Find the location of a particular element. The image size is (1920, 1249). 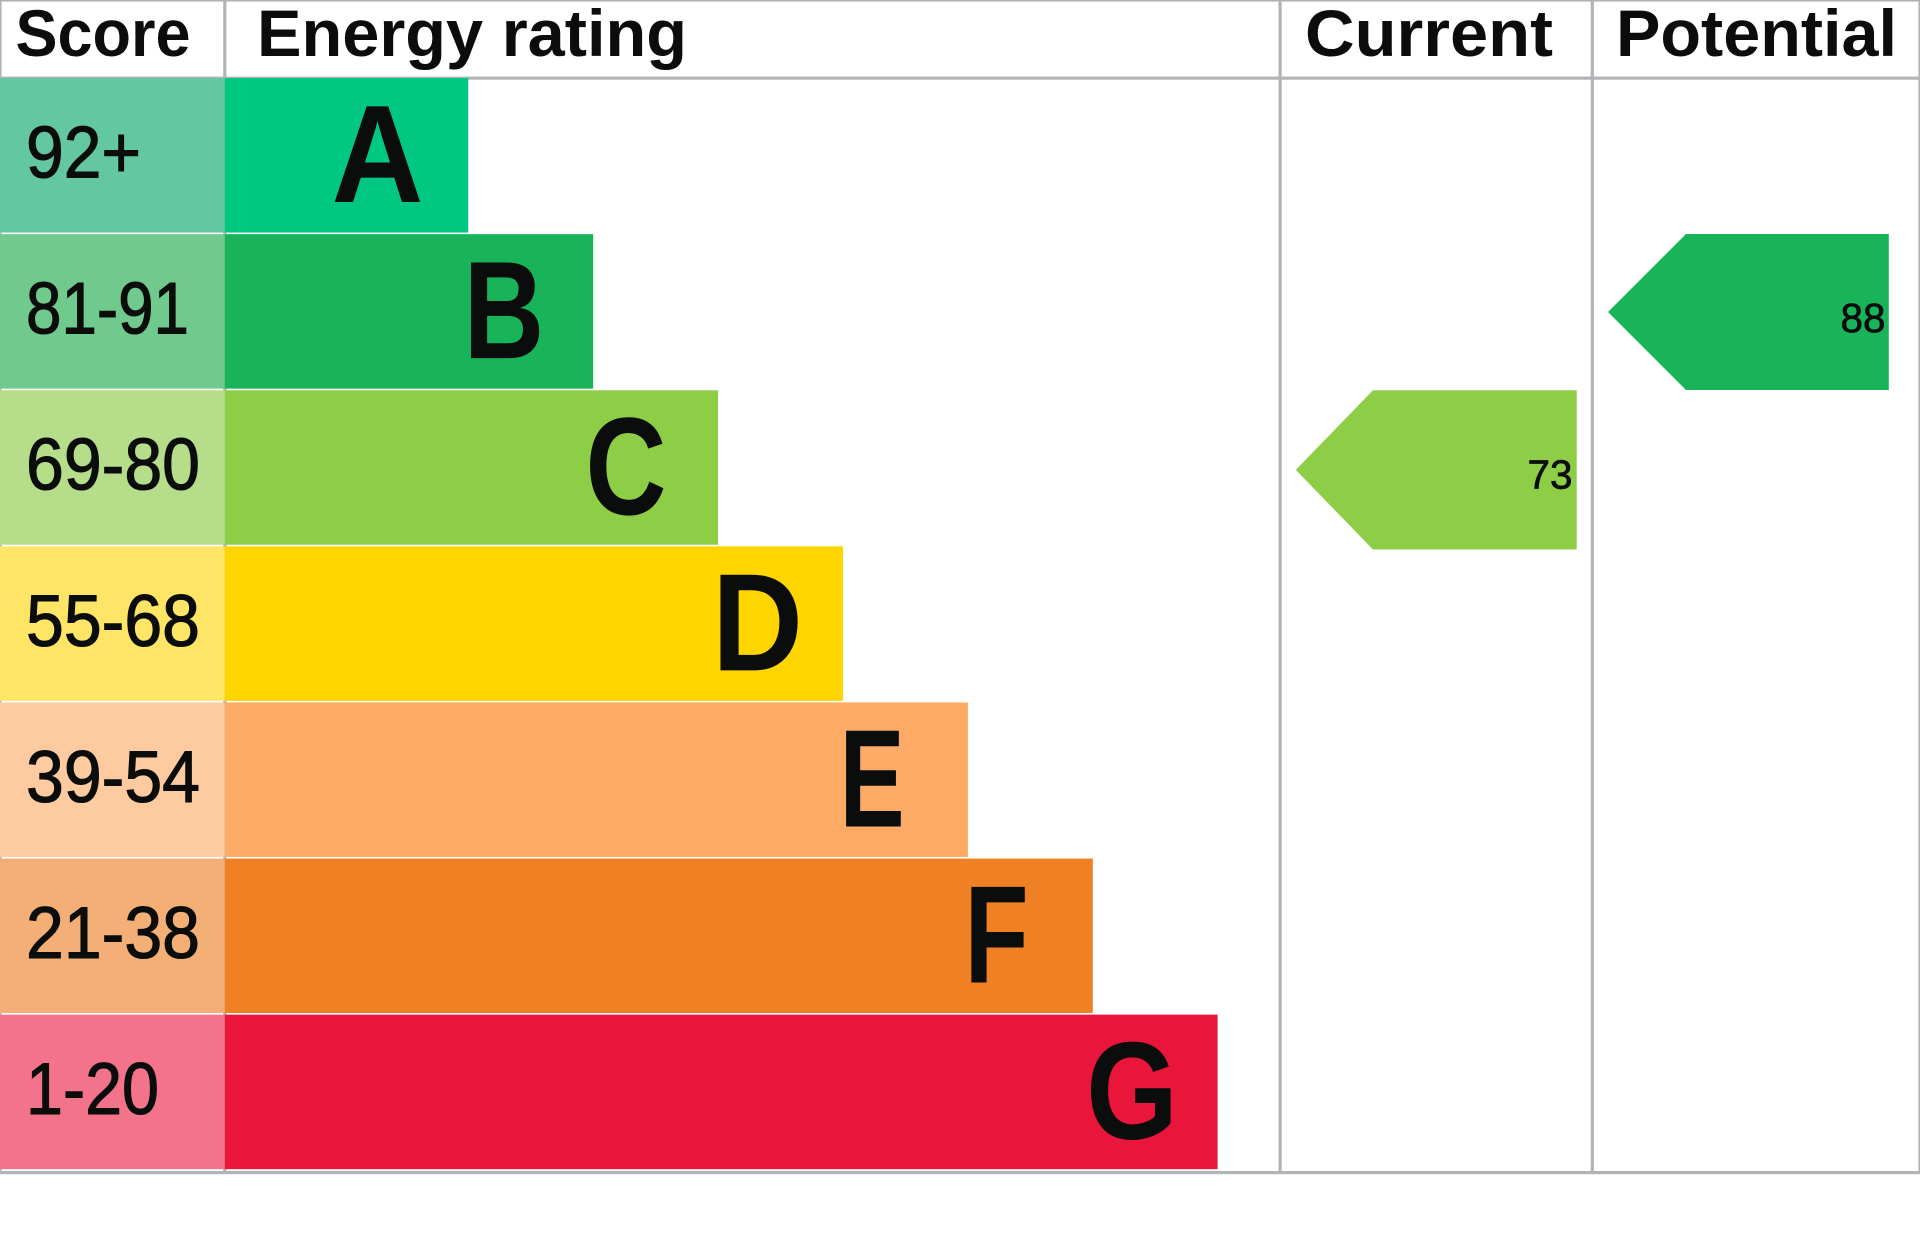

svg-text: 88 is located at coordinates (1863, 318).